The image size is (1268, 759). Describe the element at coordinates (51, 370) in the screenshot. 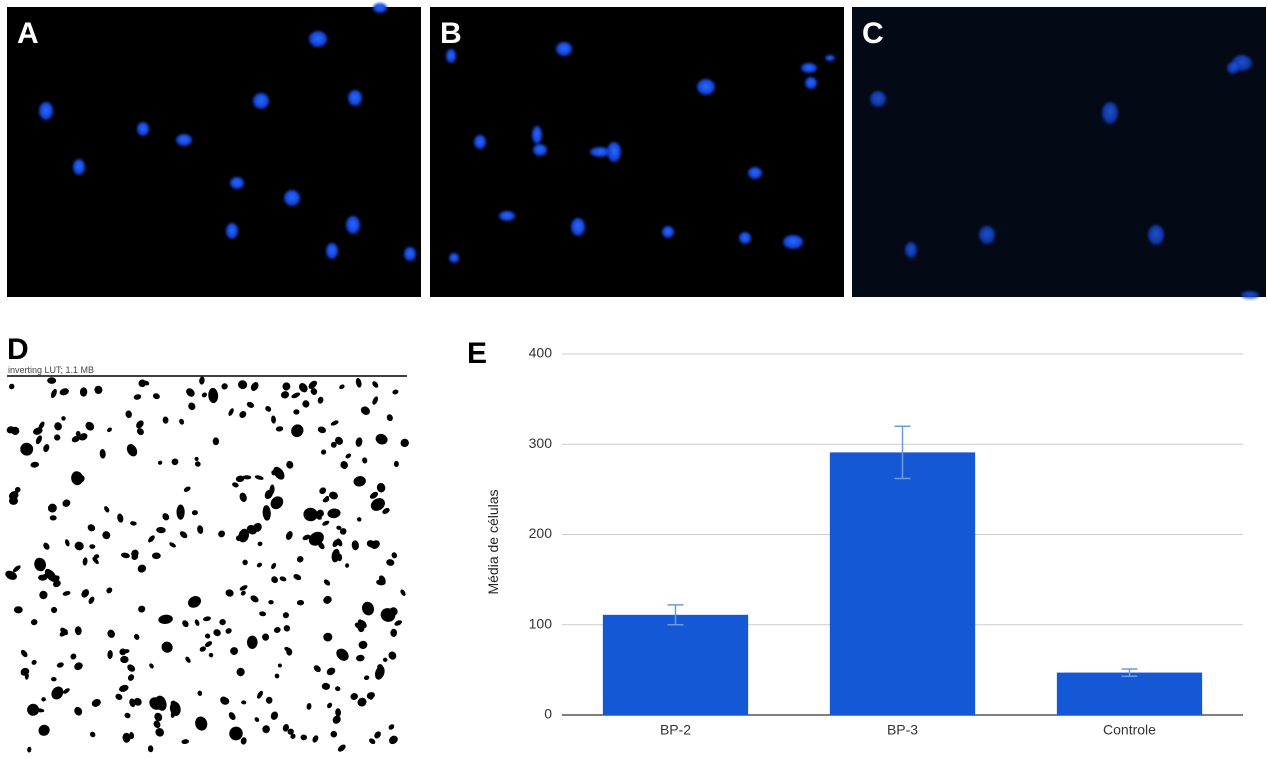

I see `image-caption: inverting LUT; 1.1 MB` at that location.